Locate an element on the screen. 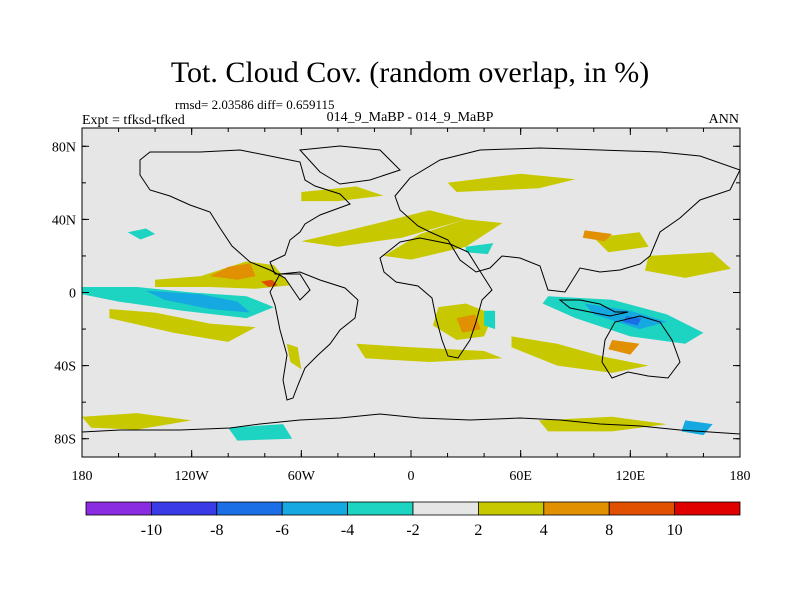 This screenshot has height=600, width=800. region-arctic-pos is located at coordinates (342, 194).